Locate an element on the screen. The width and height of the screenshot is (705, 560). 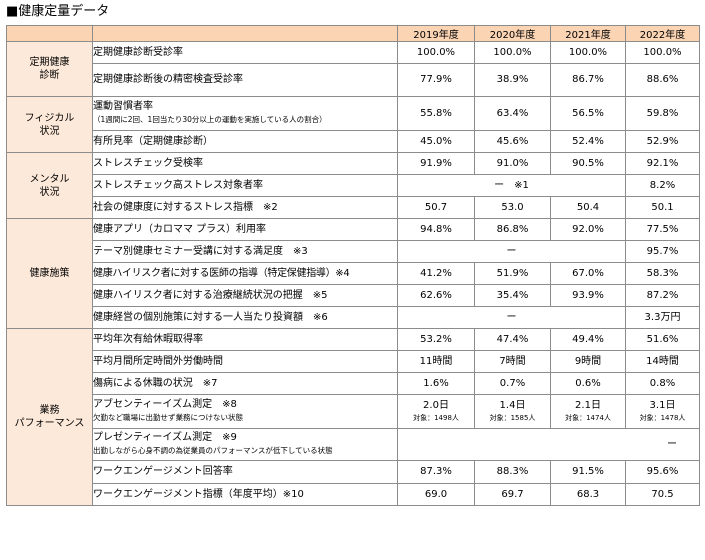
row-label: 傷病による休職の状況 ※7 is located at coordinates (245, 383).